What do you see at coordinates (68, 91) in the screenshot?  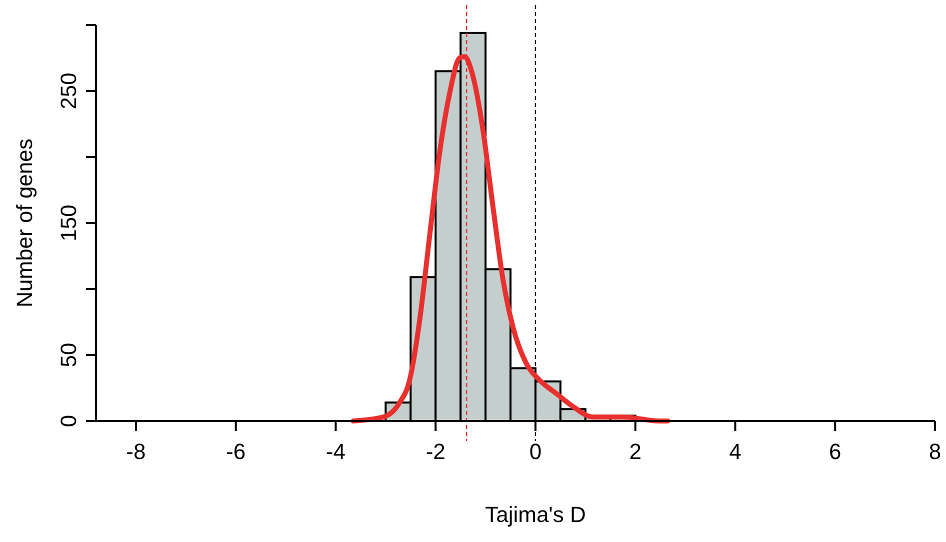 I see `y-tick-label: 250` at bounding box center [68, 91].